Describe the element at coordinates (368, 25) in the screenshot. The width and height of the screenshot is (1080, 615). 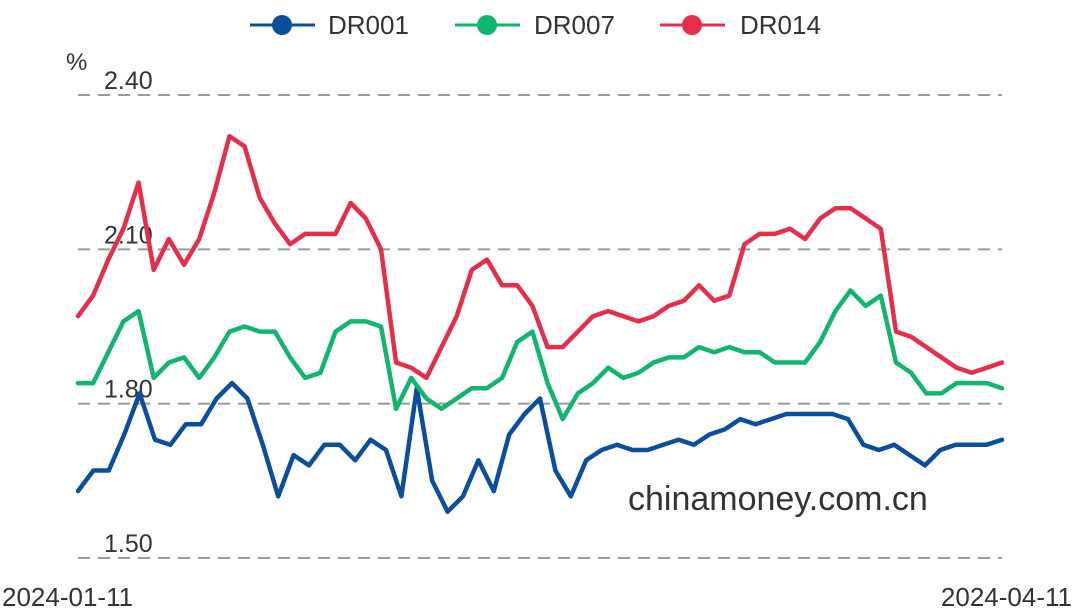
I see `legend-label-dr001: DR001` at that location.